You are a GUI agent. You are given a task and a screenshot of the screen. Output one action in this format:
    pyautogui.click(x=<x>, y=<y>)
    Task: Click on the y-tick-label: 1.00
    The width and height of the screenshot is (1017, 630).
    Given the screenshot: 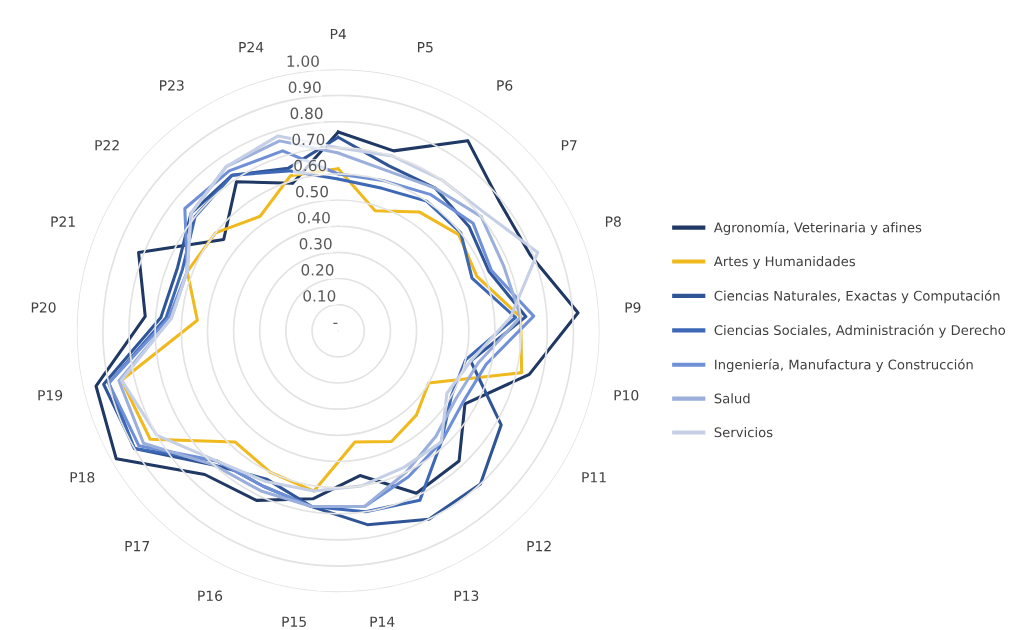 What is the action you would take?
    pyautogui.click(x=303, y=61)
    